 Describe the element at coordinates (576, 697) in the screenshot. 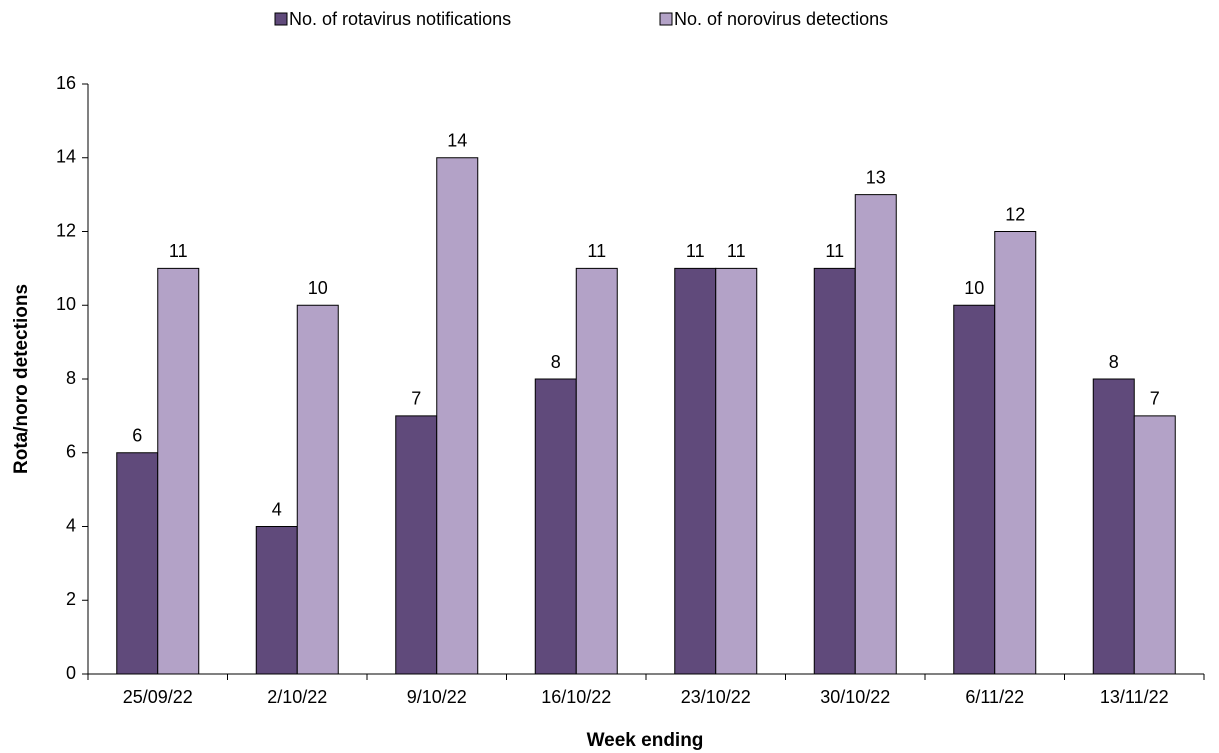

I see `x-tick-label: 16/10/22` at that location.